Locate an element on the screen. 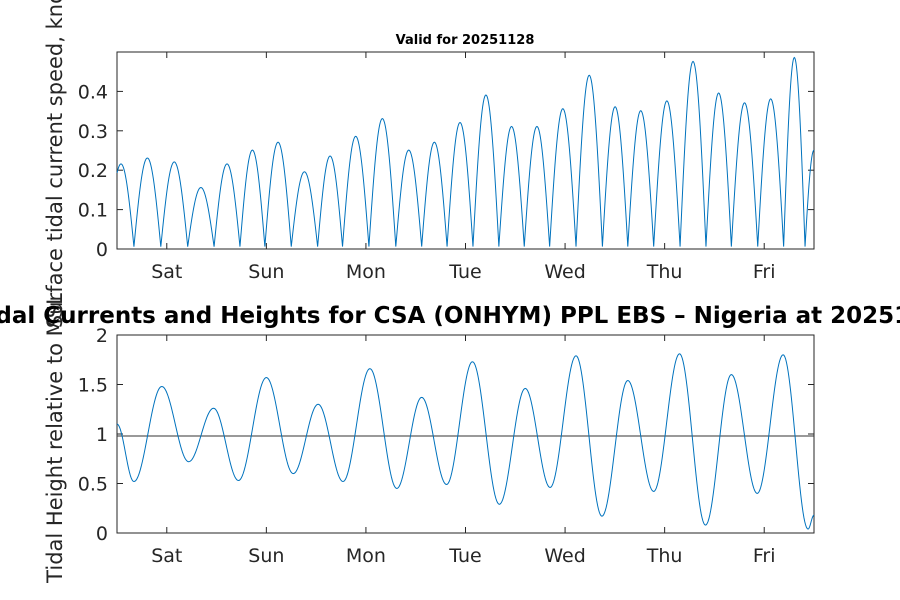 The height and width of the screenshot is (600, 900). tidal-height-y-tick-label: 0.5 is located at coordinates (93, 485).